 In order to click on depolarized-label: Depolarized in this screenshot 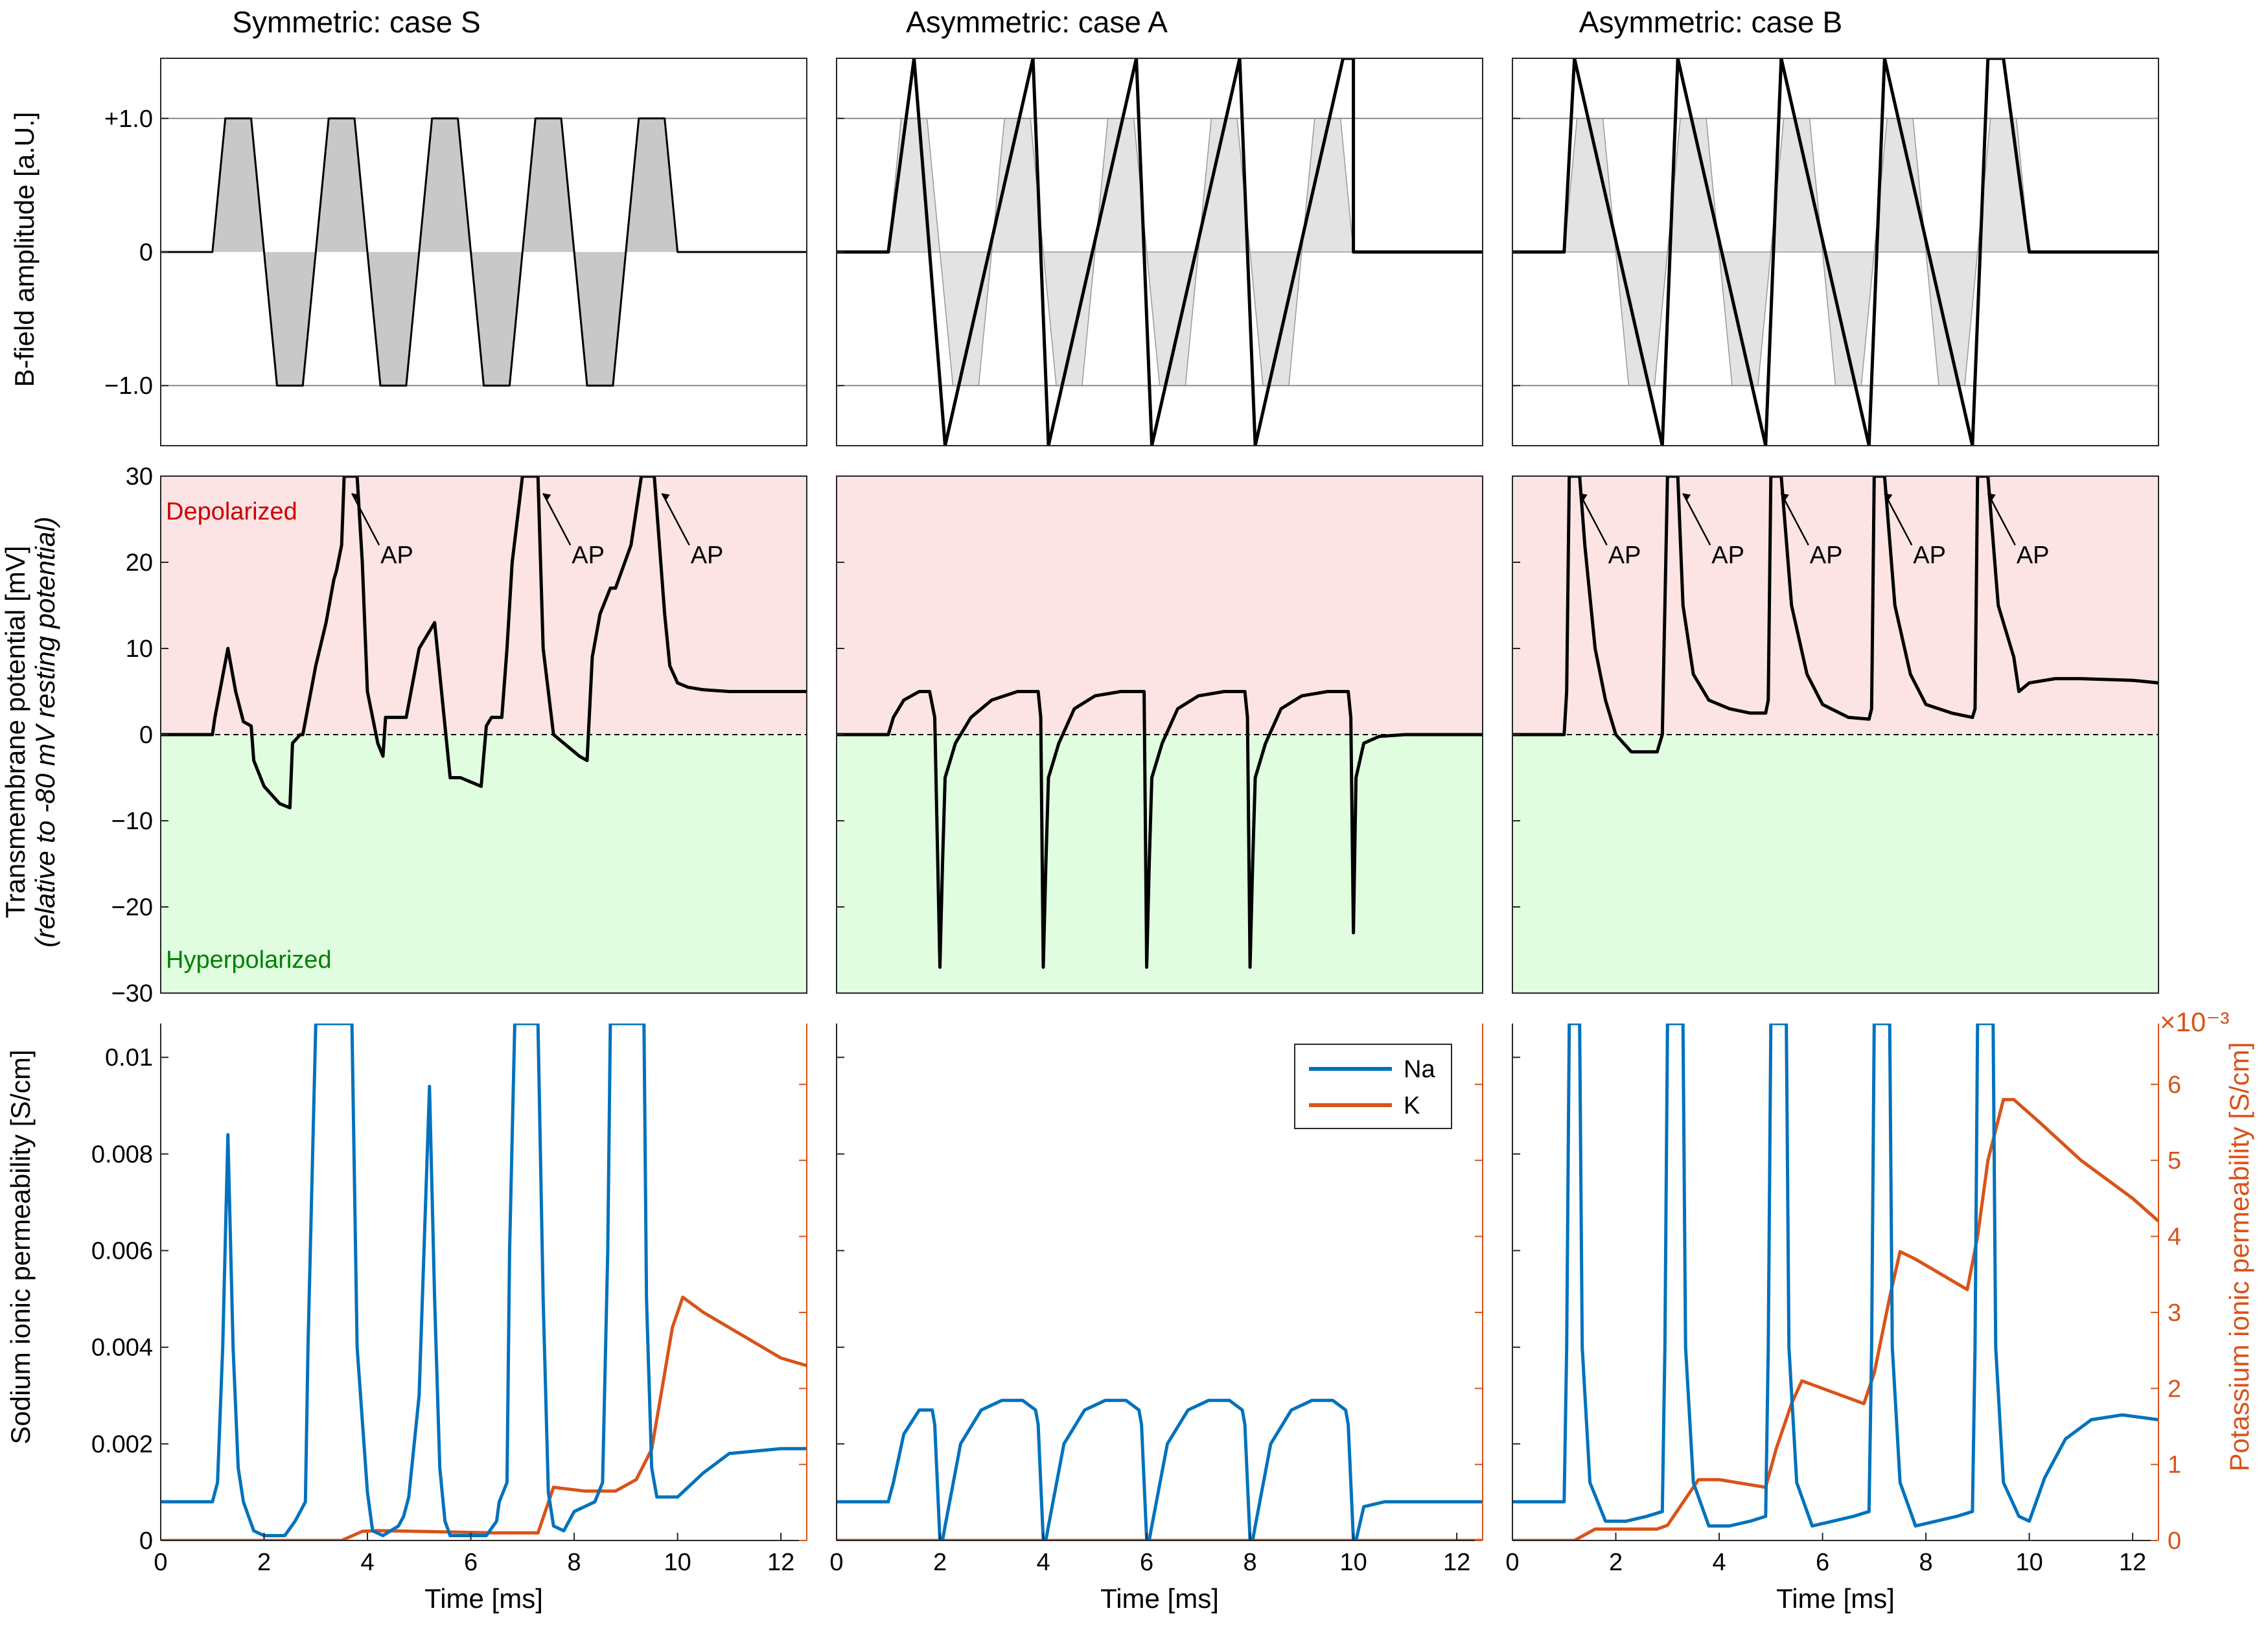, I will do `click(231, 511)`.